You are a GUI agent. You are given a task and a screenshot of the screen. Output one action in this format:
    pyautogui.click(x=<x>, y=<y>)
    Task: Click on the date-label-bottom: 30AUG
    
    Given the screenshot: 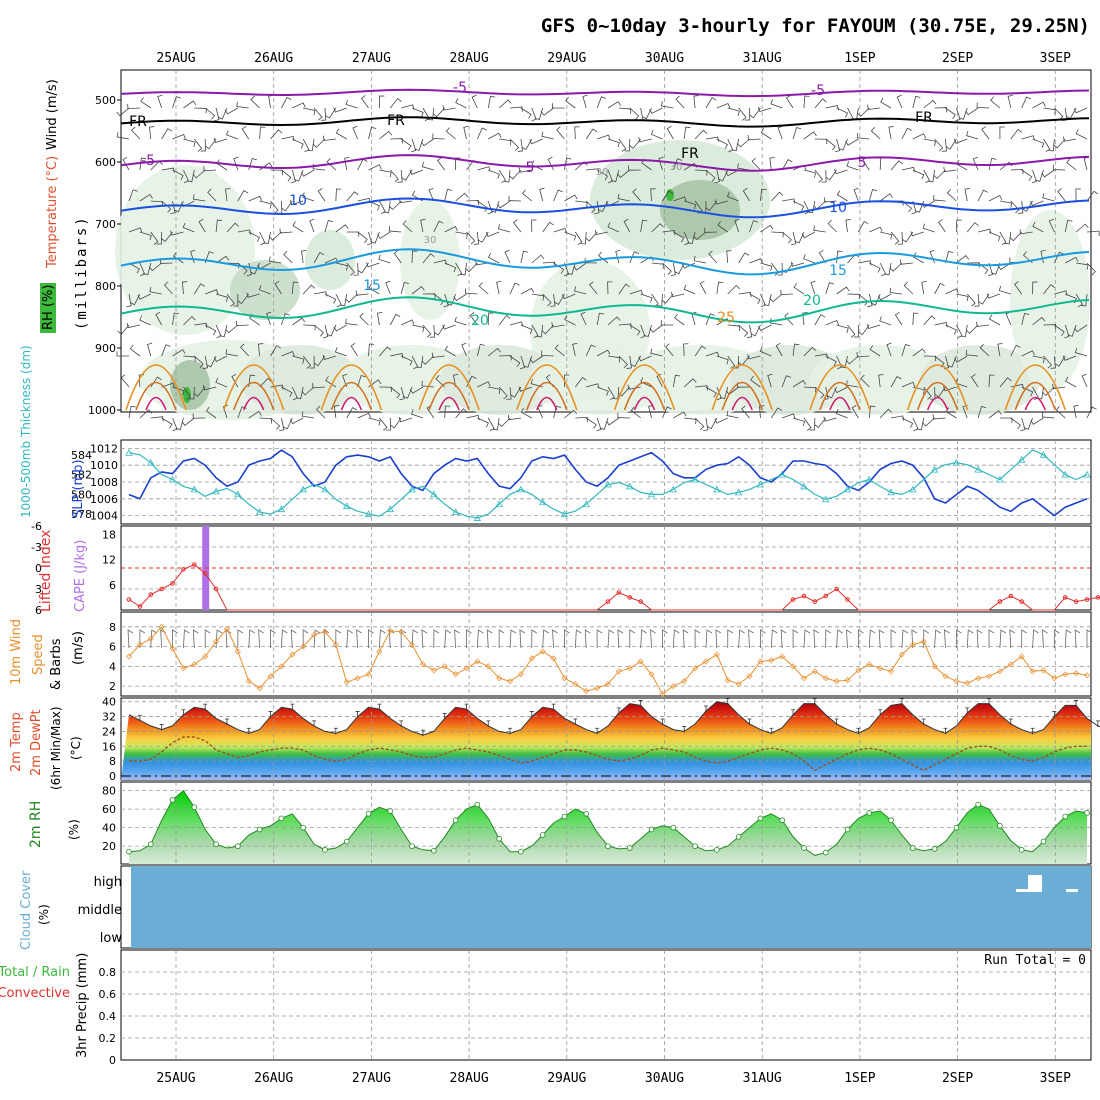 What is the action you would take?
    pyautogui.click(x=664, y=1078)
    